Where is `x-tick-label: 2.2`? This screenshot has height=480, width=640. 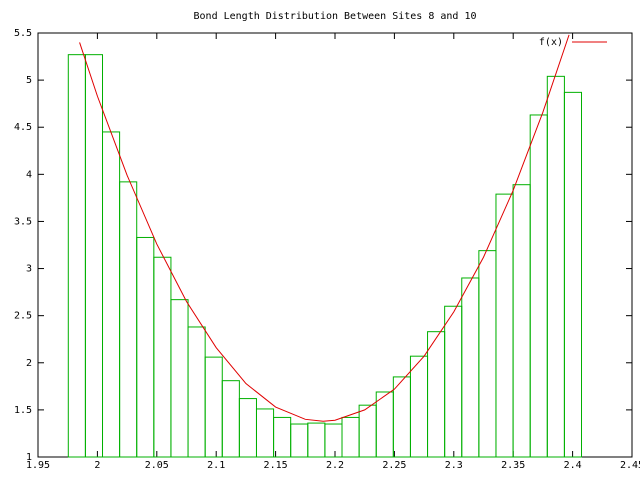
x-tick-label: 2.2 is located at coordinates (335, 465).